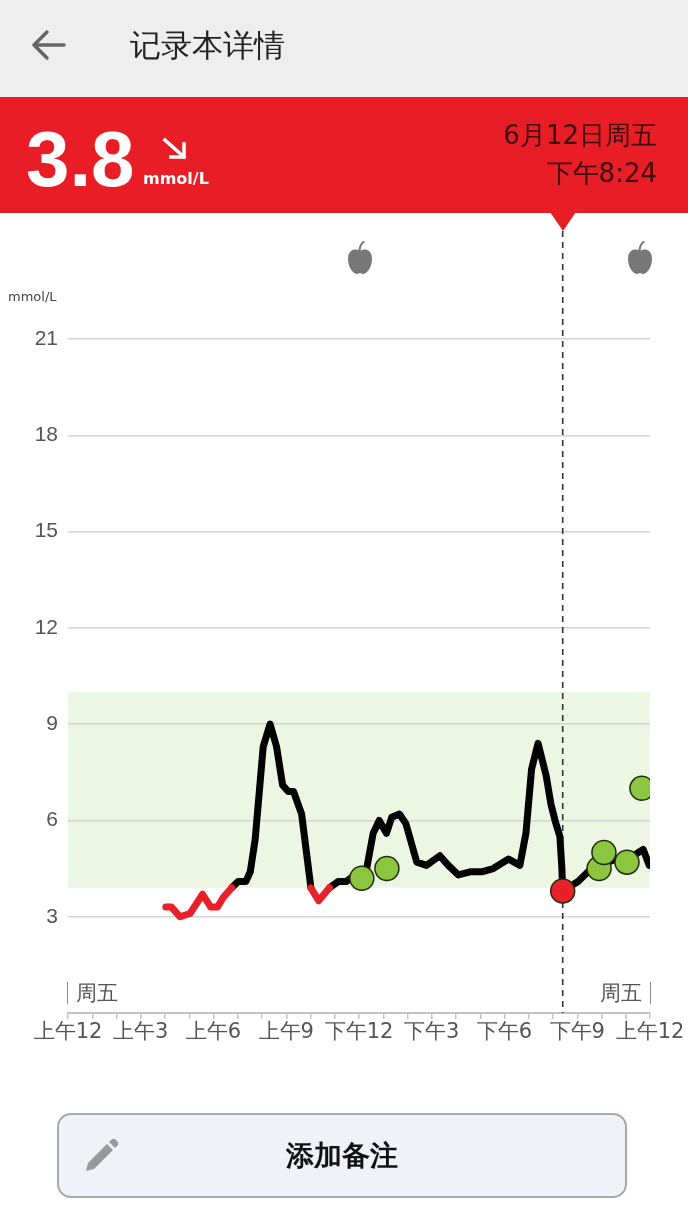  What do you see at coordinates (286, 1031) in the screenshot?
I see `x-tick-label: 上午9` at bounding box center [286, 1031].